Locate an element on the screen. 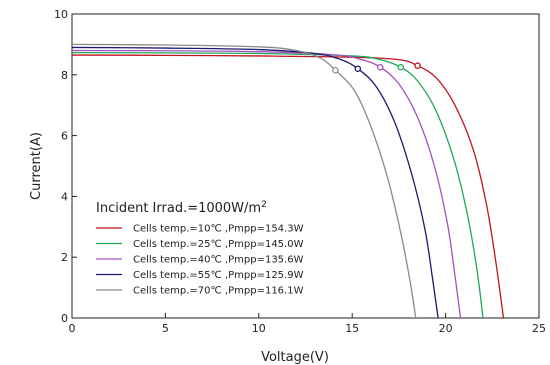 The height and width of the screenshot is (365, 550). legend-title: Incident Irrad.=1000W/m2 is located at coordinates (181, 208).